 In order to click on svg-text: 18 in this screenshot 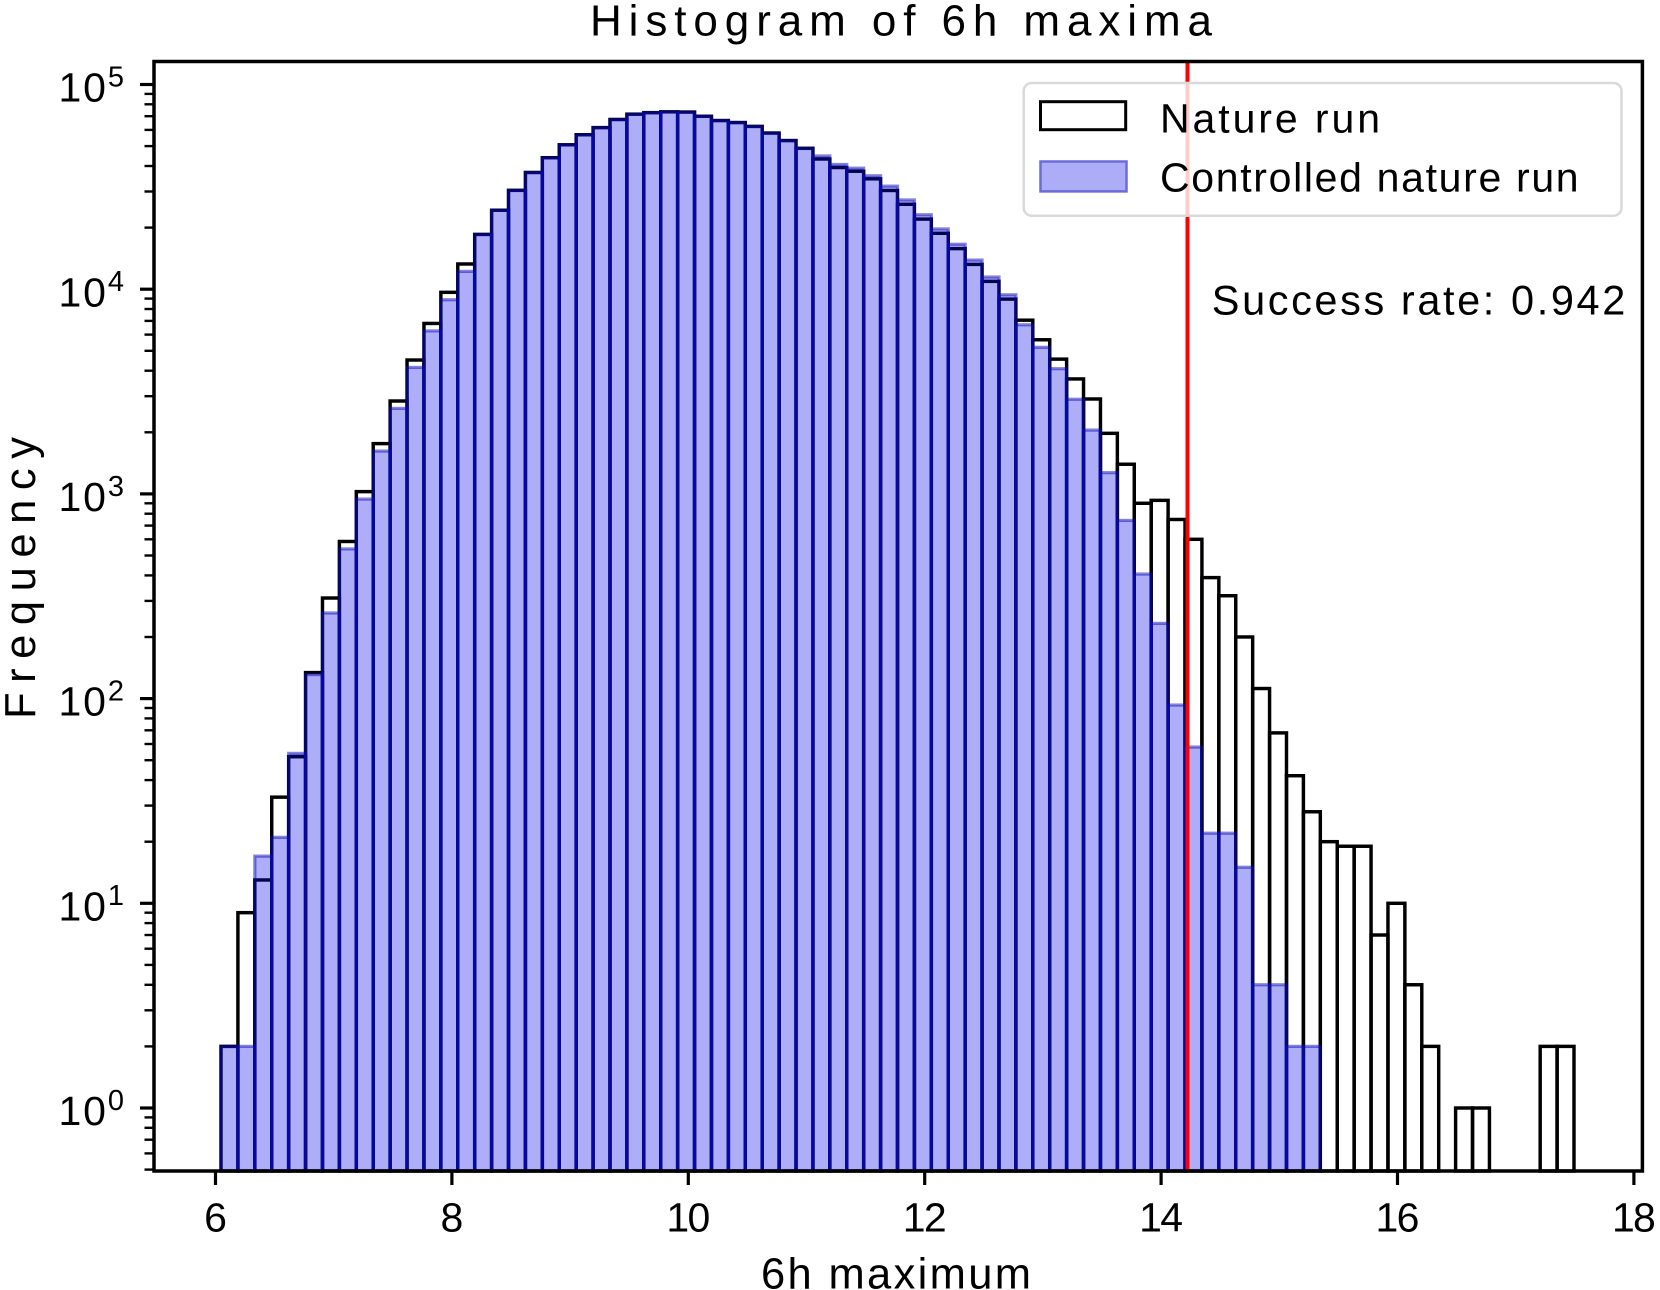, I will do `click(1634, 1218)`.